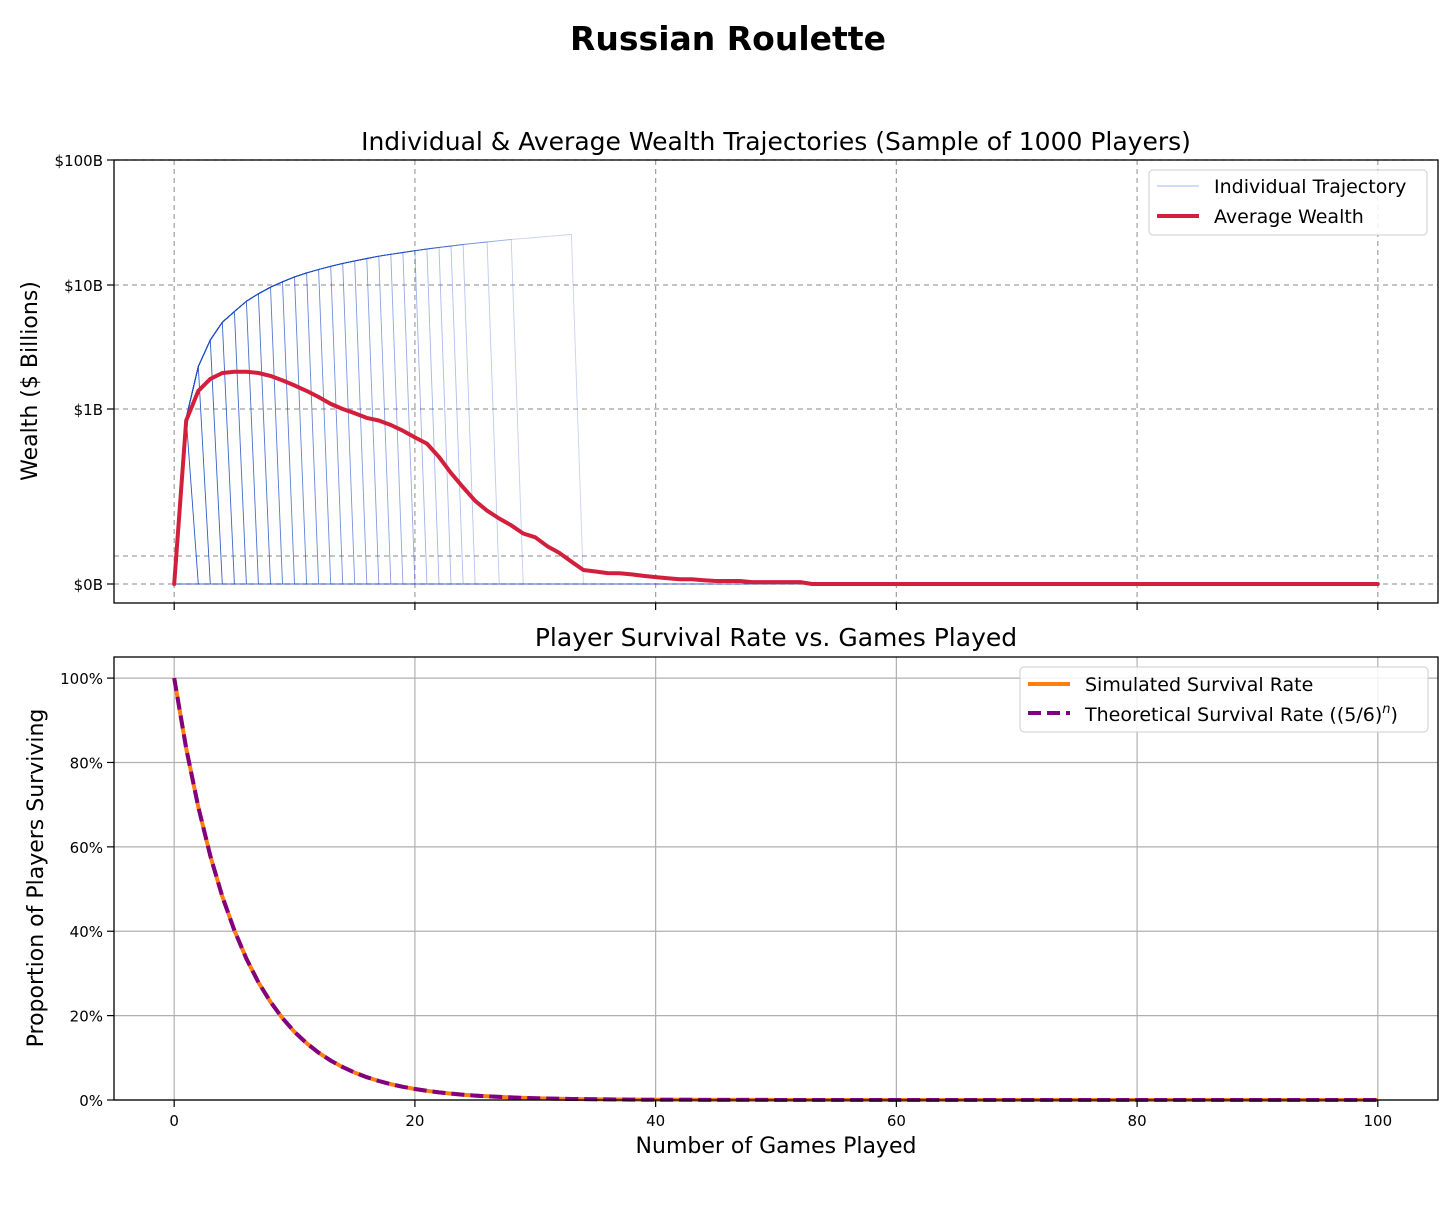 The image size is (1456, 1213). Describe the element at coordinates (1289, 217) in the screenshot. I see `legend-label-average-wealth: Average Wealth` at that location.